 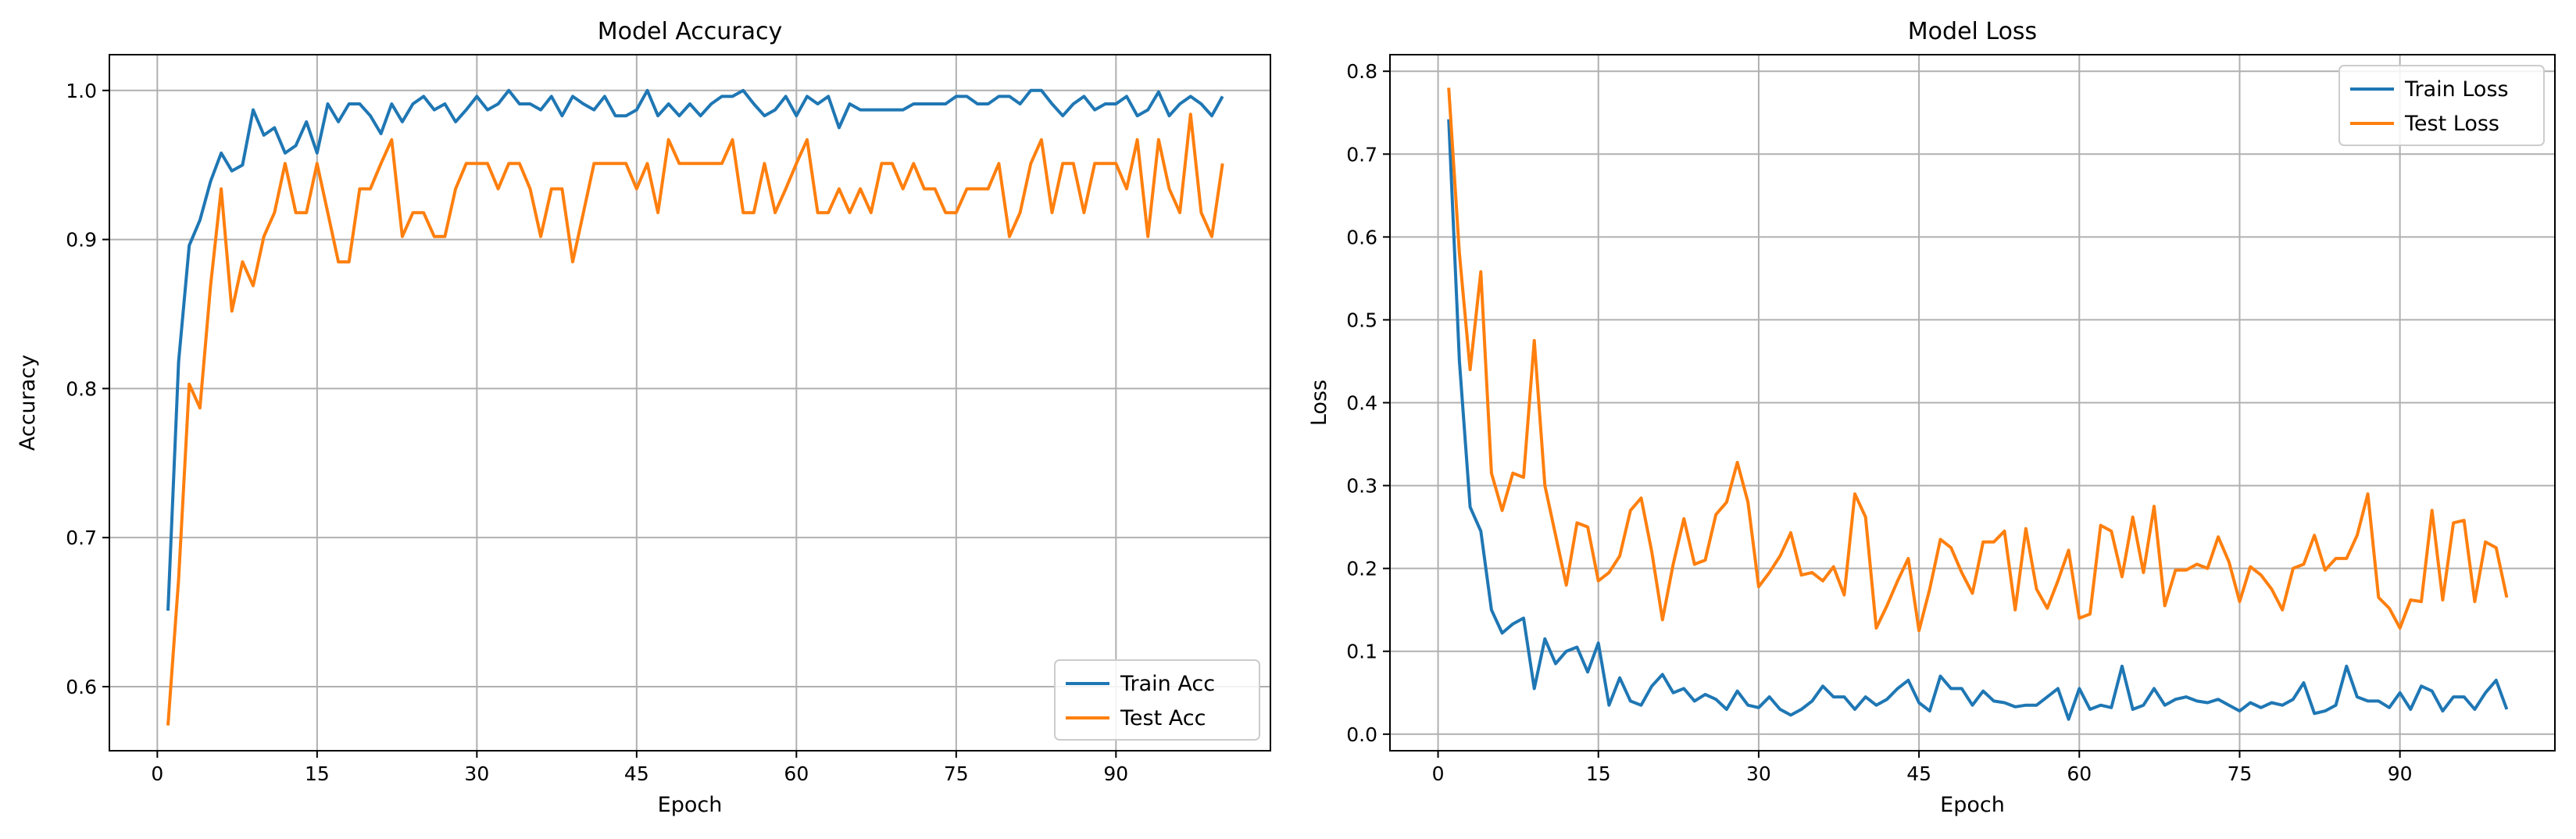 I want to click on y-tick-label: 0.9, so click(x=81, y=240).